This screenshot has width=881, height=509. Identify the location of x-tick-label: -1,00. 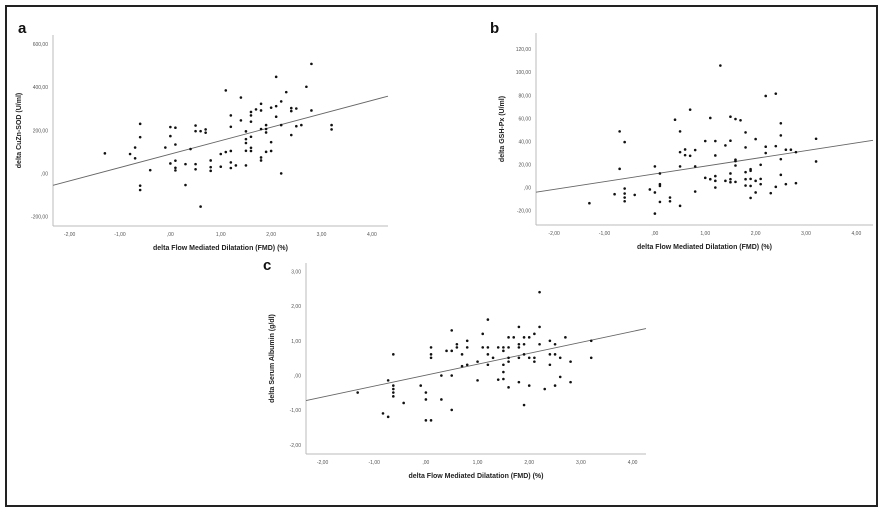
(375, 463).